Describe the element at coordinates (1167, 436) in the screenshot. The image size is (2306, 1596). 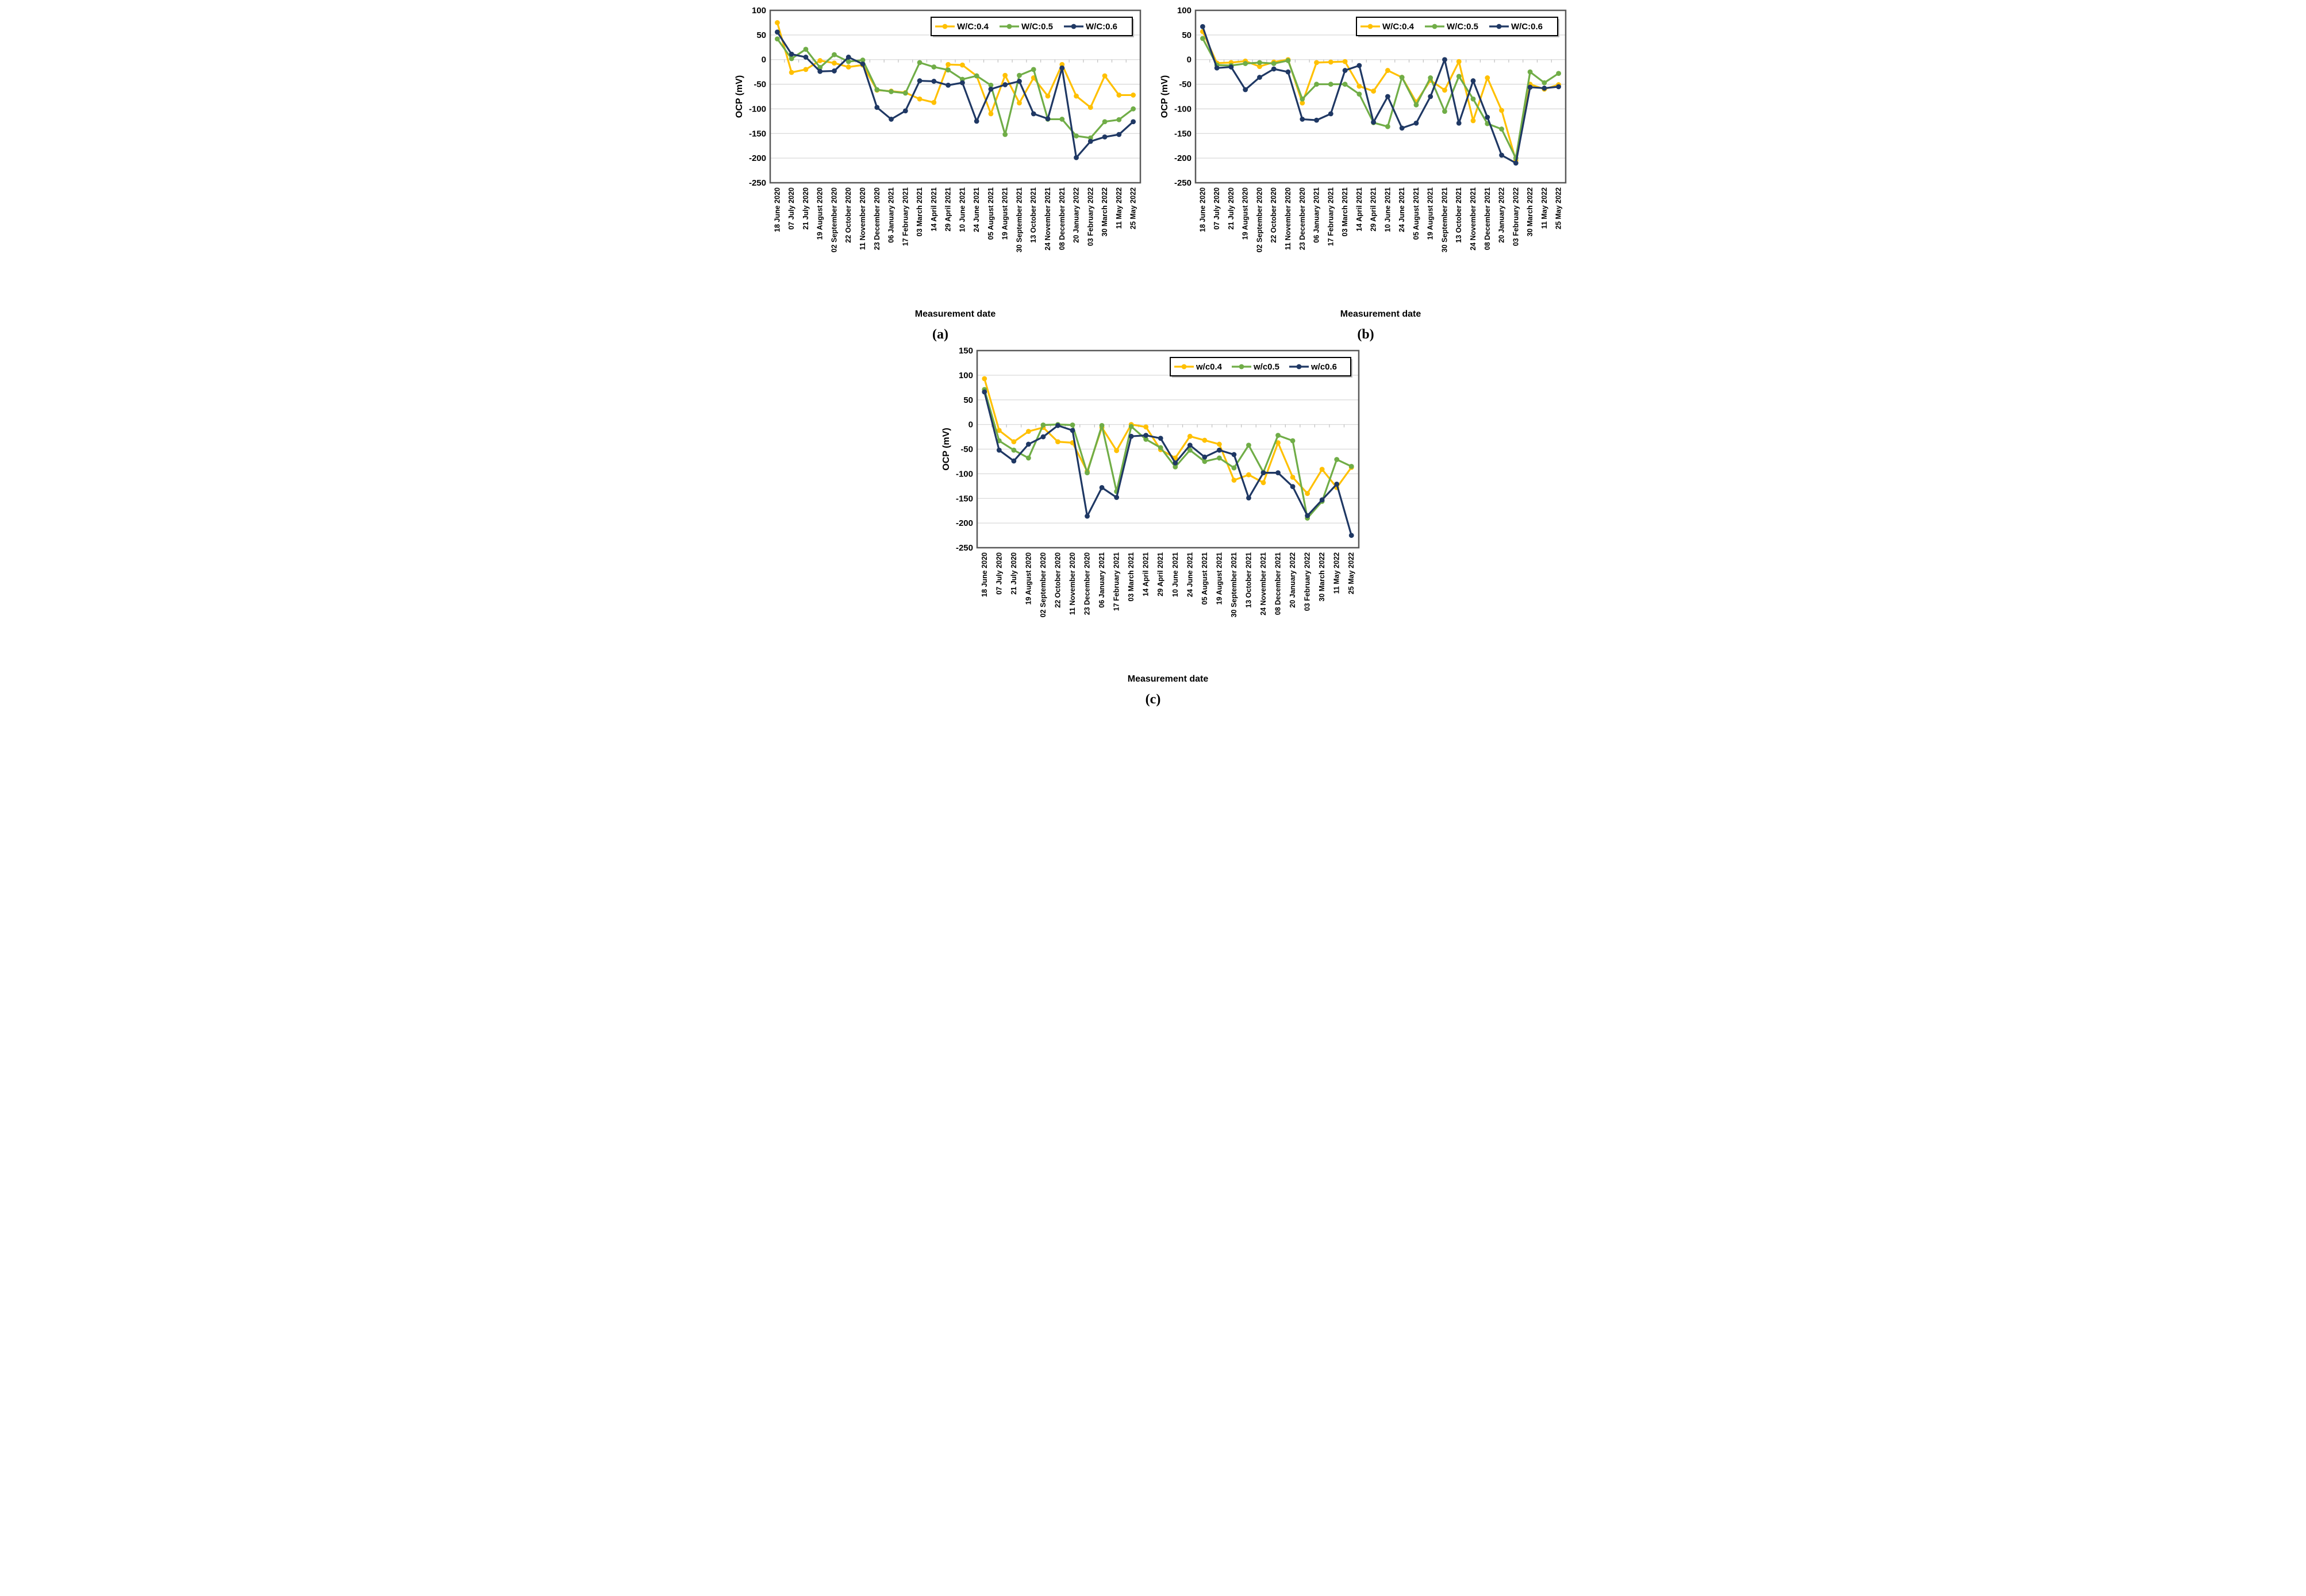
I see `series-line-wcwcwc0.4` at that location.